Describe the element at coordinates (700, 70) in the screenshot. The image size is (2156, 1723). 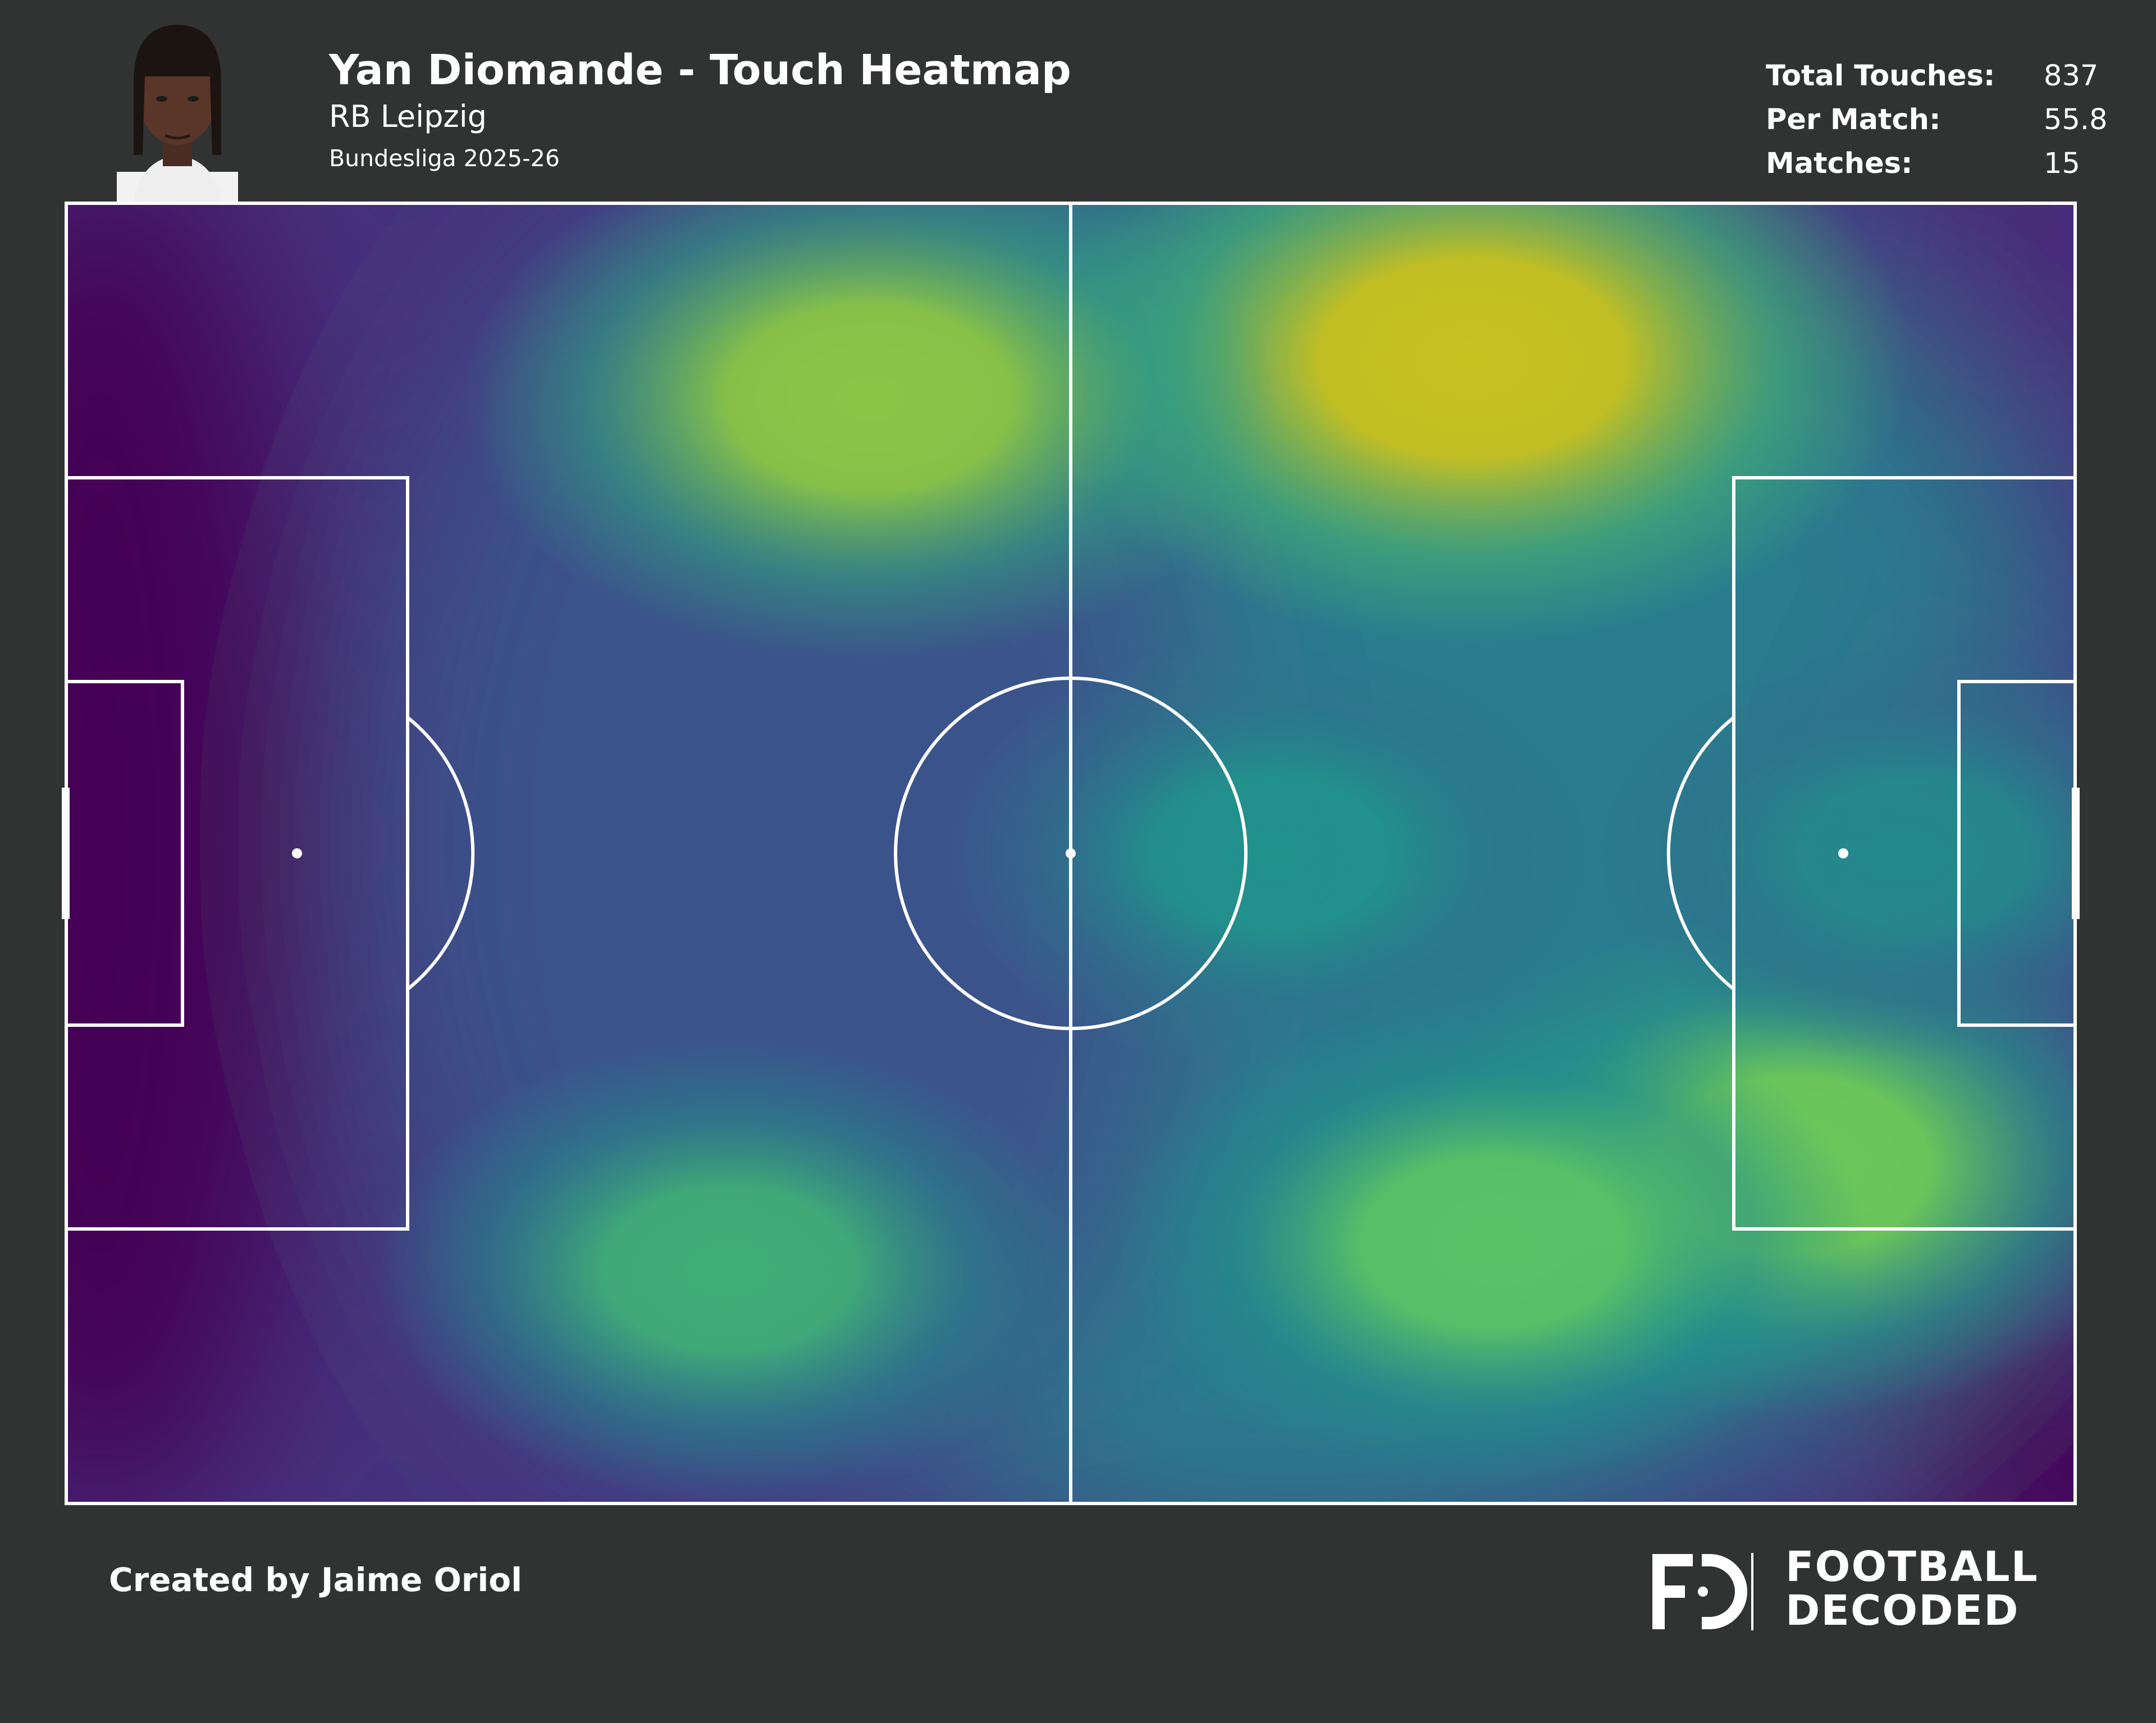
I see `chart-title: Yan Diomande - Touch Heatmap` at that location.